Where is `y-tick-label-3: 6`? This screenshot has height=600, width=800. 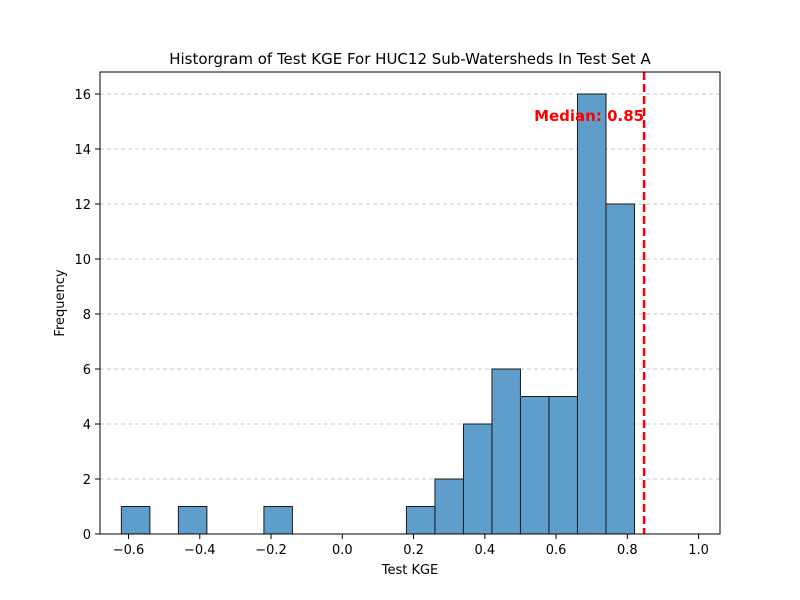
y-tick-label-3: 6 is located at coordinates (87, 370).